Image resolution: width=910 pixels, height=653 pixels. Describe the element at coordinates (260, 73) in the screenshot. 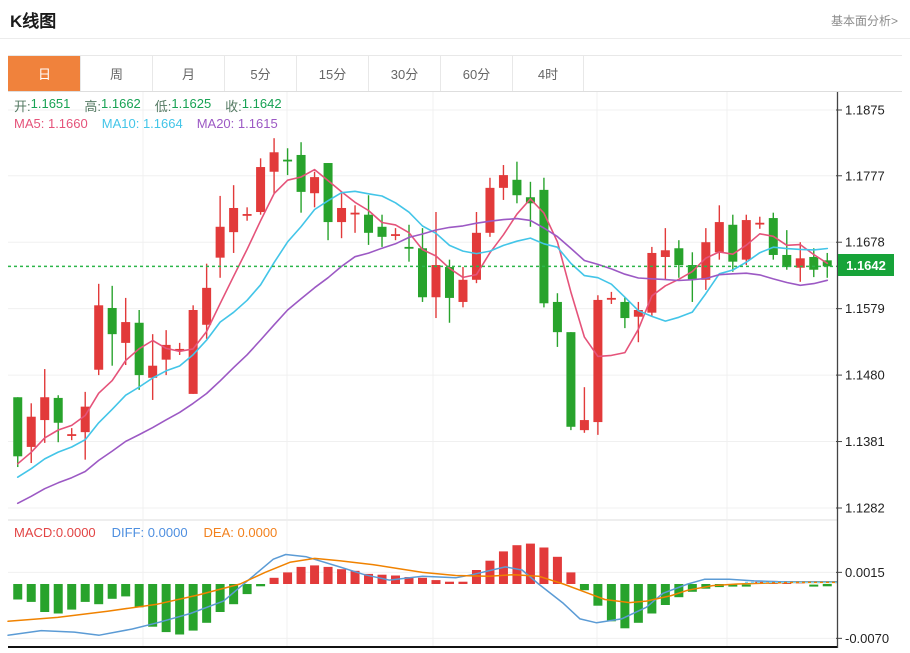

I see `tab-5分: 5分` at that location.